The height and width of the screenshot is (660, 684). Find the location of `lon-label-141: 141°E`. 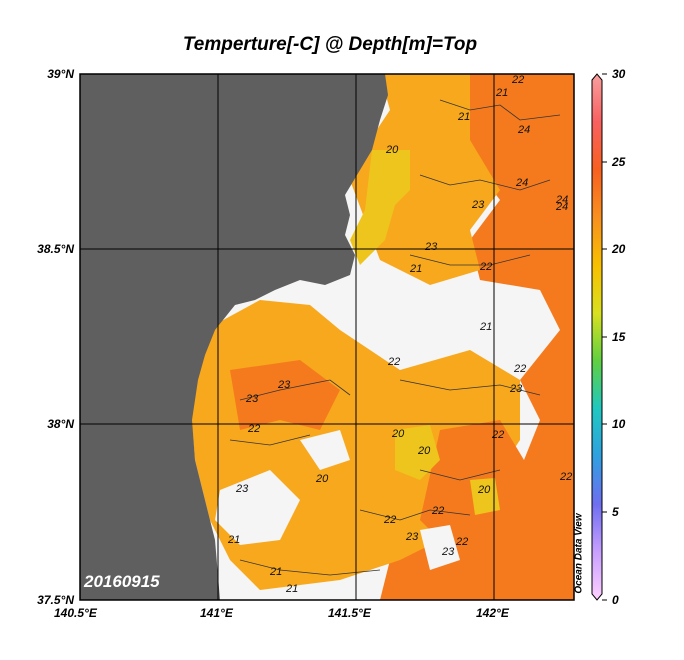

lon-label-141: 141°E is located at coordinates (216, 613).